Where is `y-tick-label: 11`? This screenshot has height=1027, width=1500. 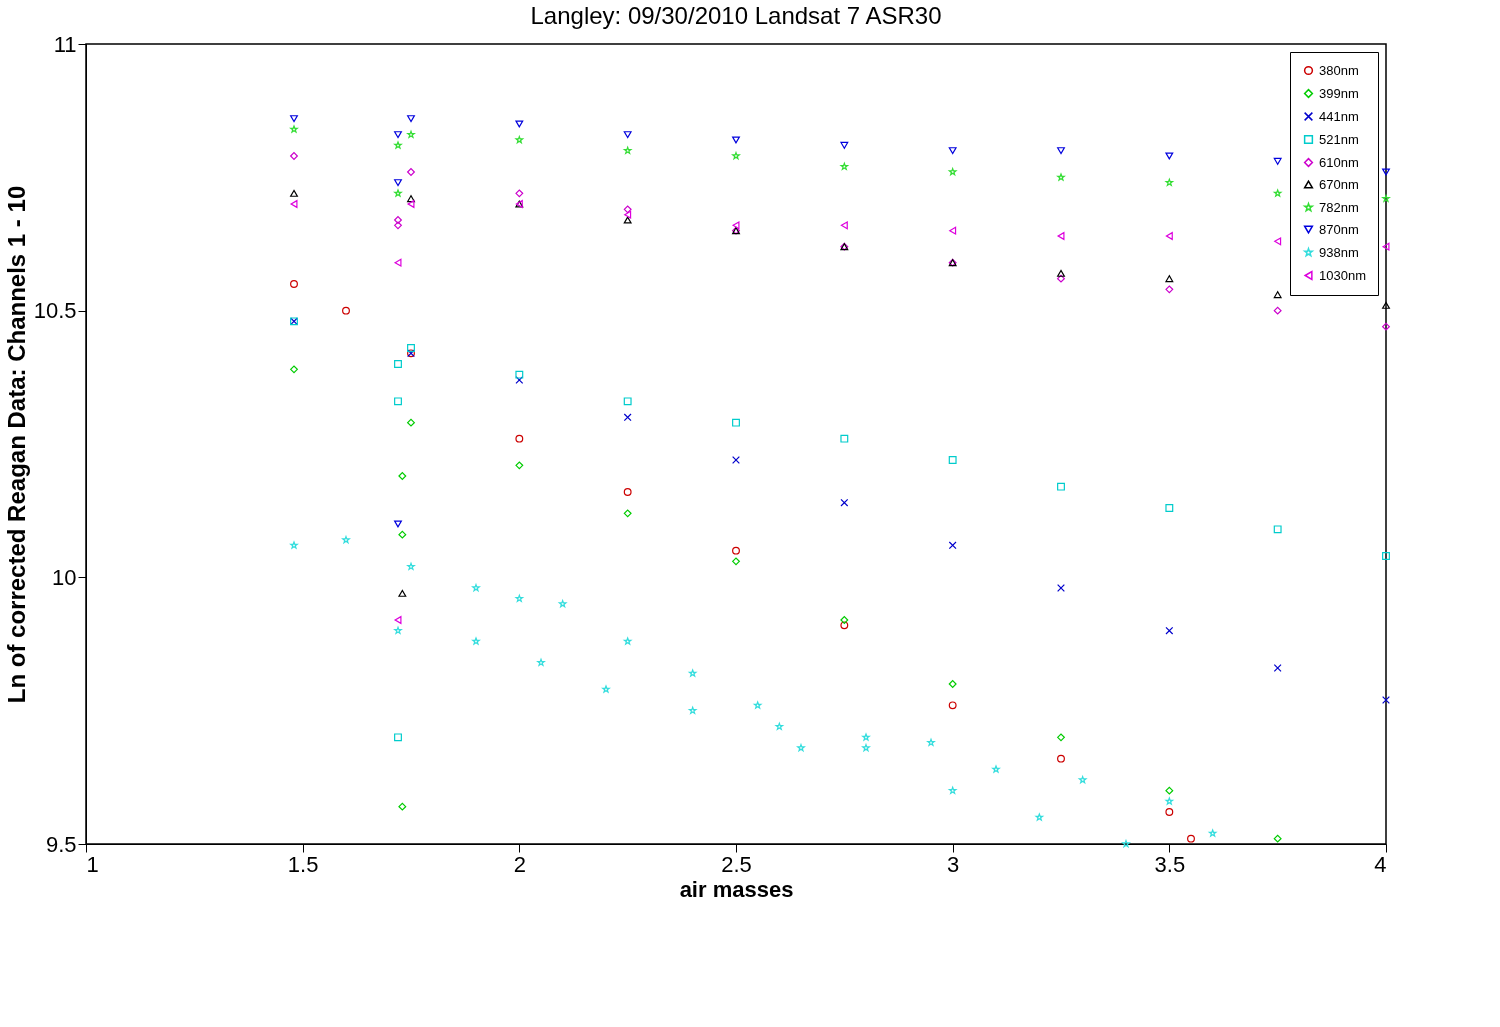 y-tick-label: 11 is located at coordinates (65, 44).